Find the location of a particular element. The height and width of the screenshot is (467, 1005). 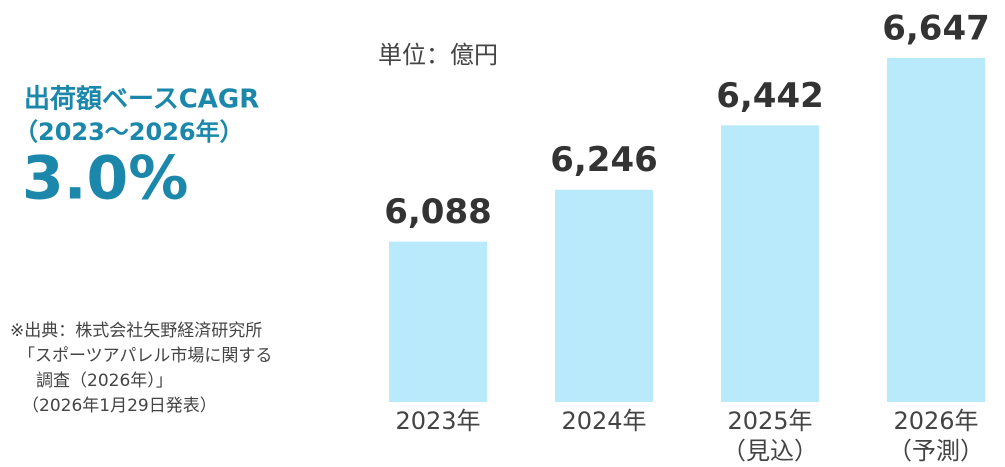

value-label: 6,088 is located at coordinates (438, 212).